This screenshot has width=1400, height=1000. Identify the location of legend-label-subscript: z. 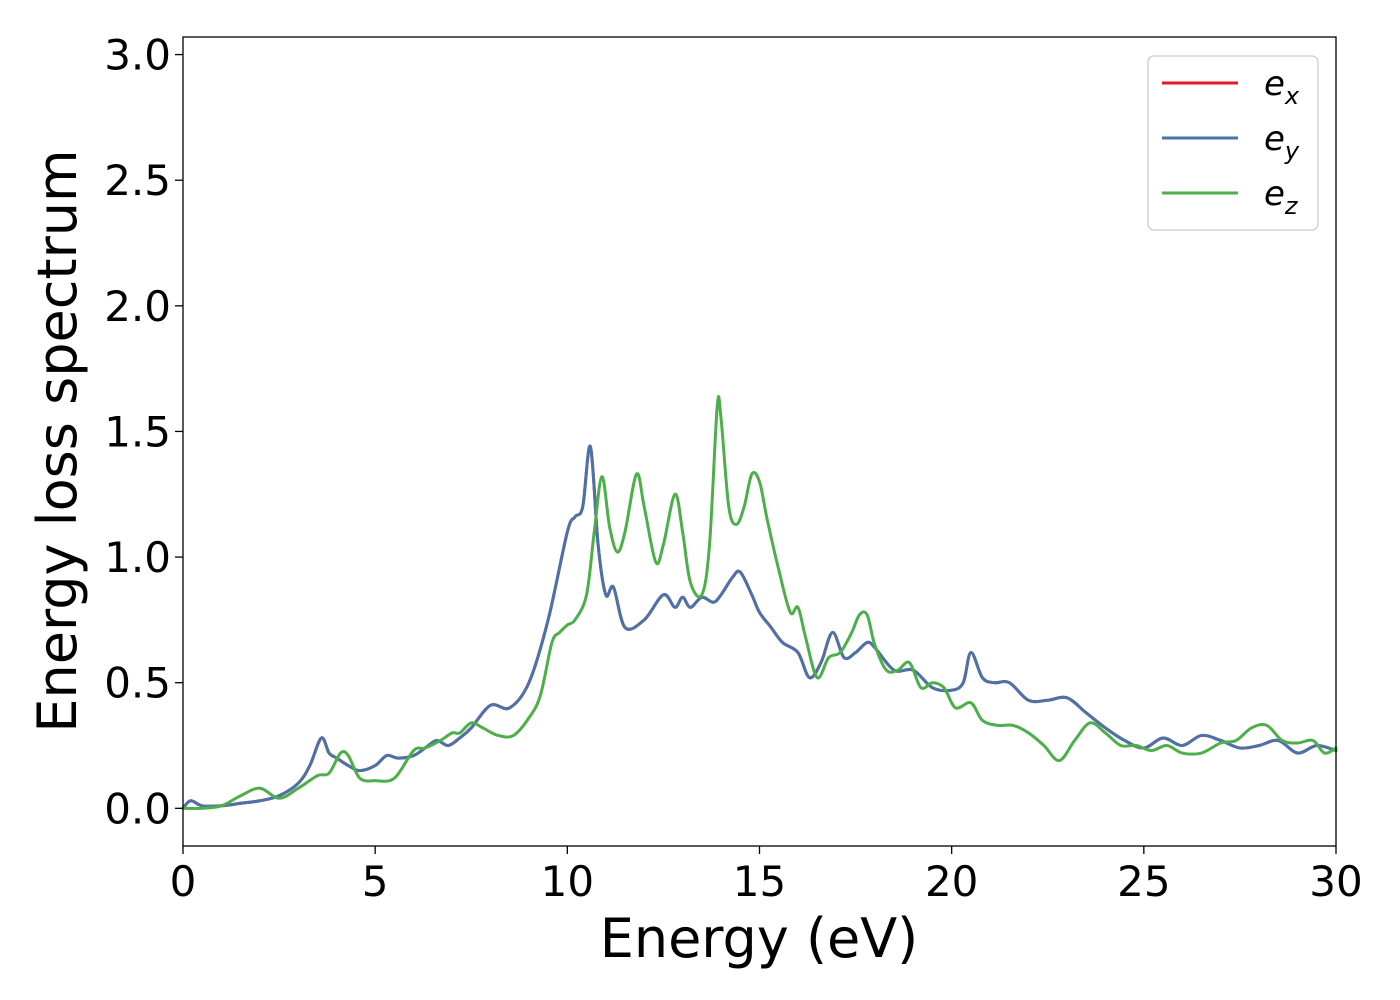
(1291, 206).